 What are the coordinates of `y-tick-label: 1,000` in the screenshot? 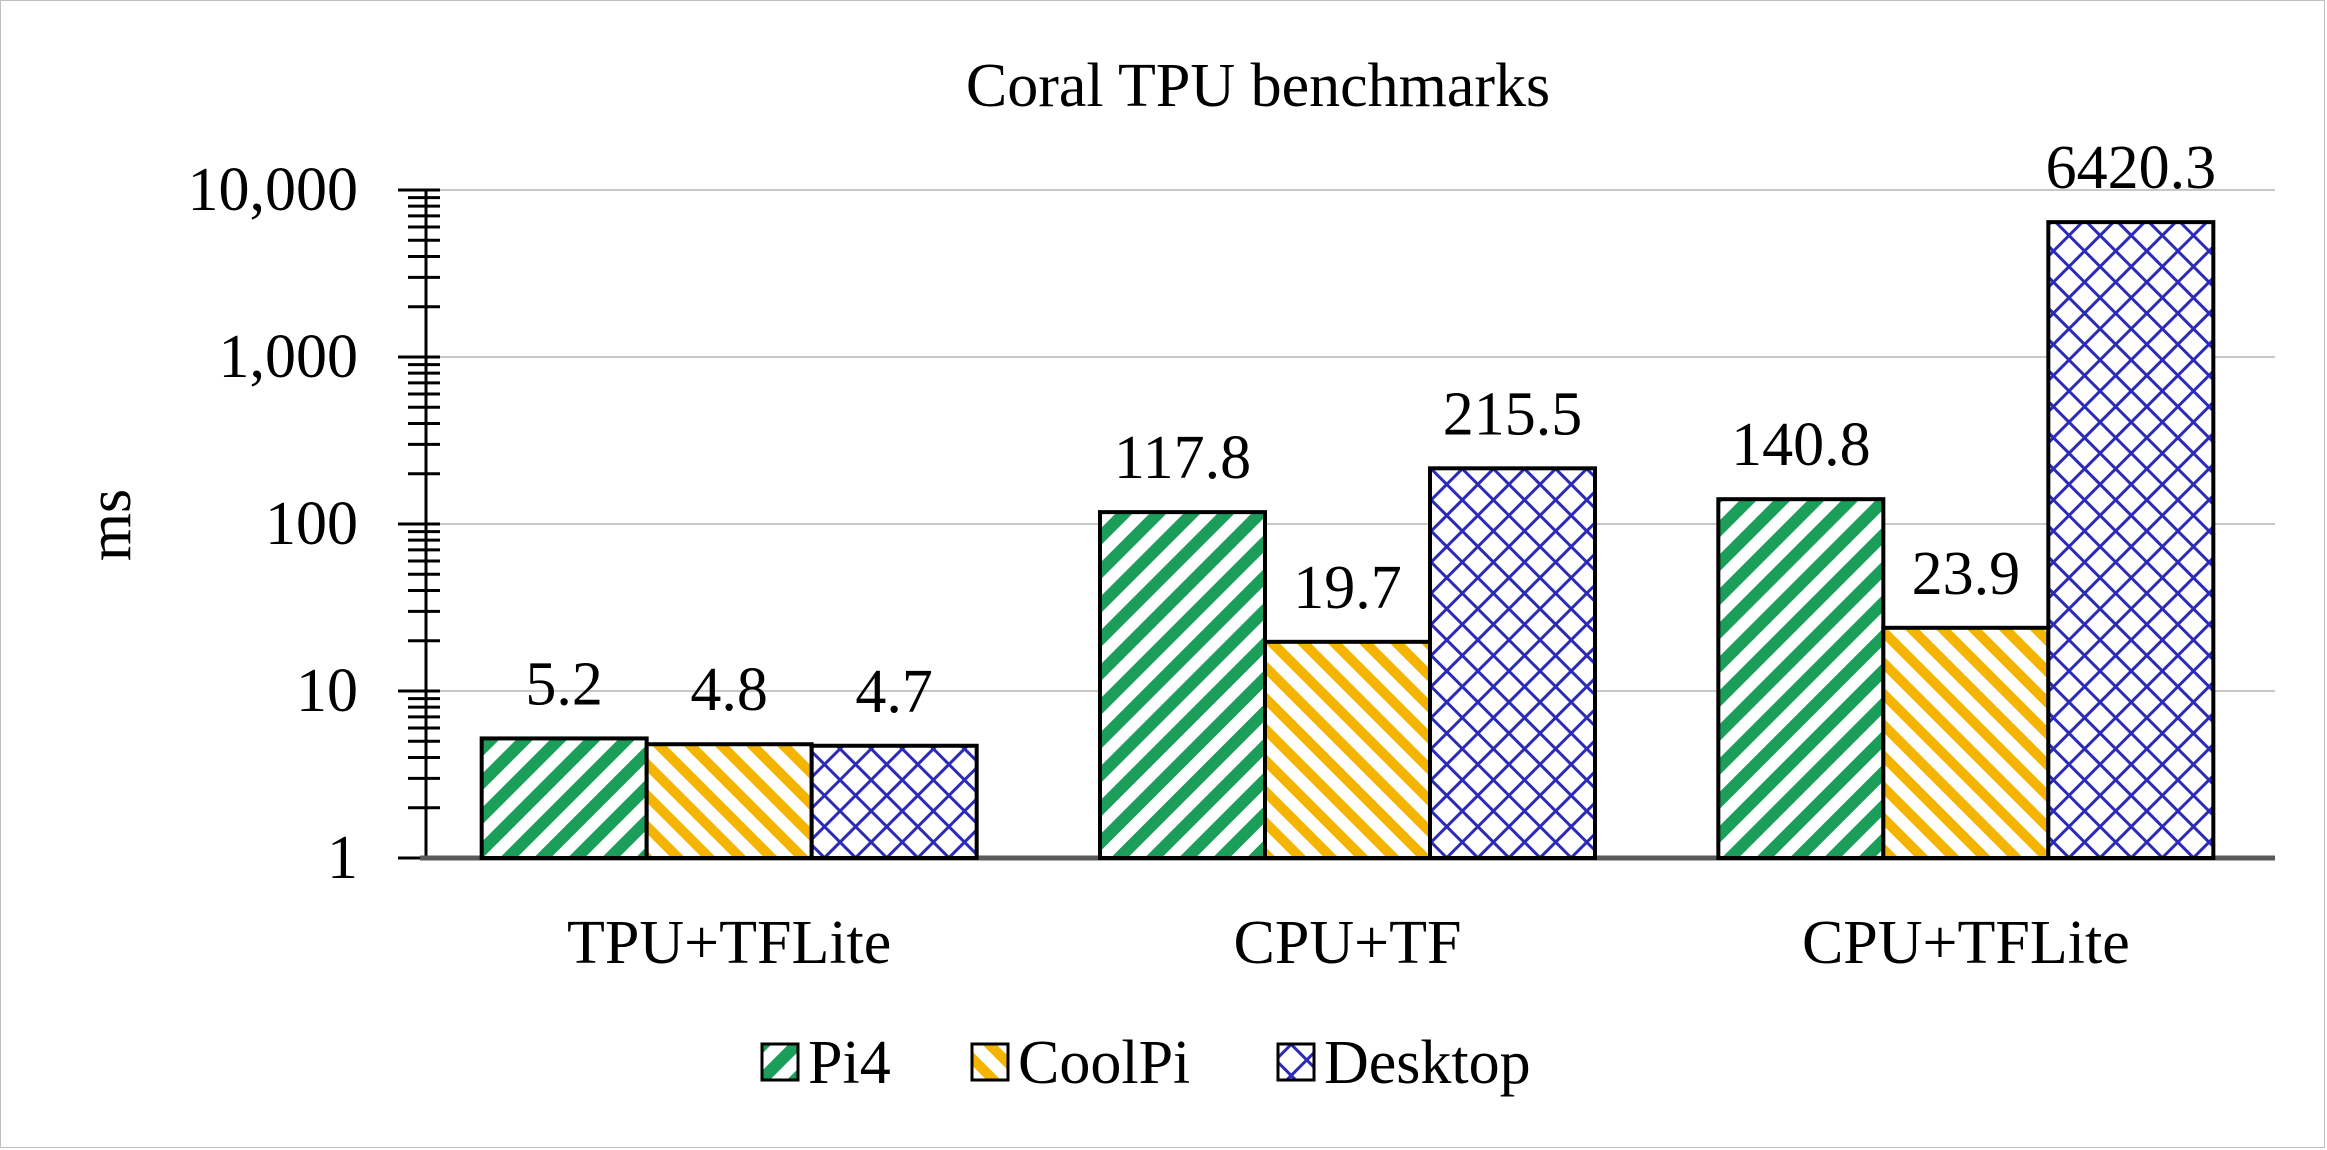 It's located at (289, 357).